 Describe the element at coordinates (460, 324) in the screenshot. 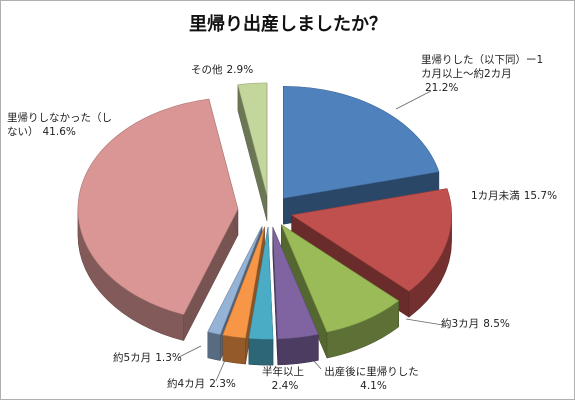

I see `category-label: 約3カ月` at that location.